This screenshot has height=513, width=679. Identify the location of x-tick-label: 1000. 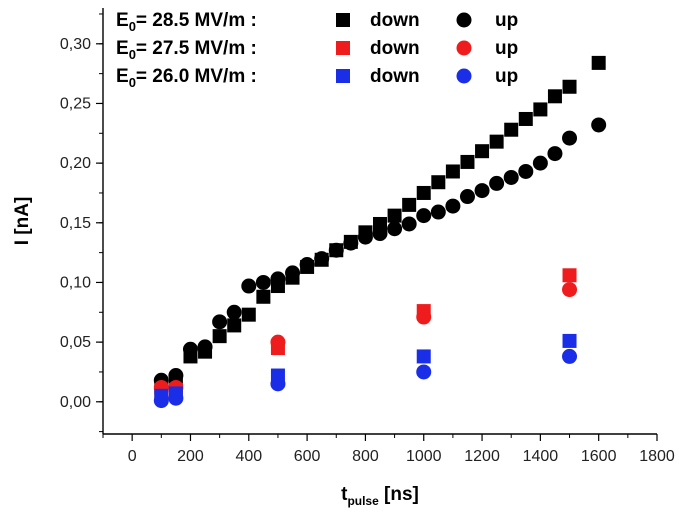
(424, 456).